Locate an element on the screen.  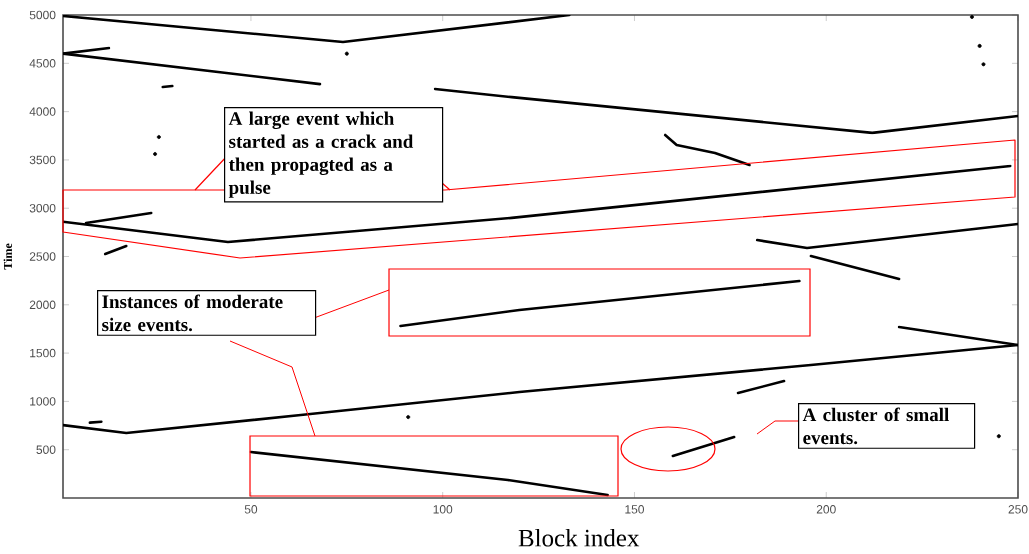
y-tick-label: 2500 is located at coordinates (42, 256).